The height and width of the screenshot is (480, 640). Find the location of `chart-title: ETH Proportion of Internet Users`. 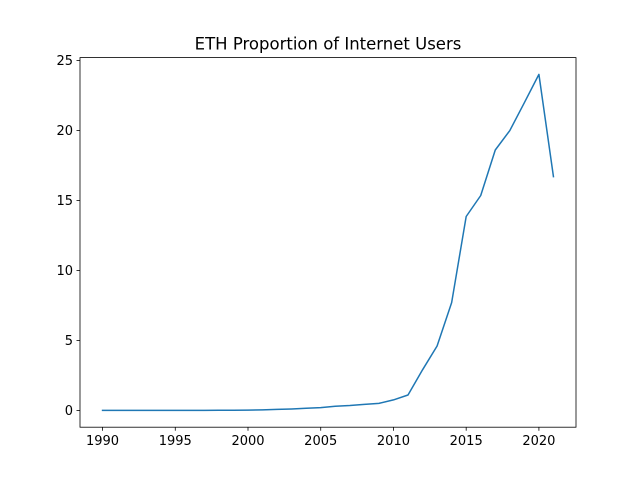

chart-title: ETH Proportion of Internet Users is located at coordinates (328, 44).